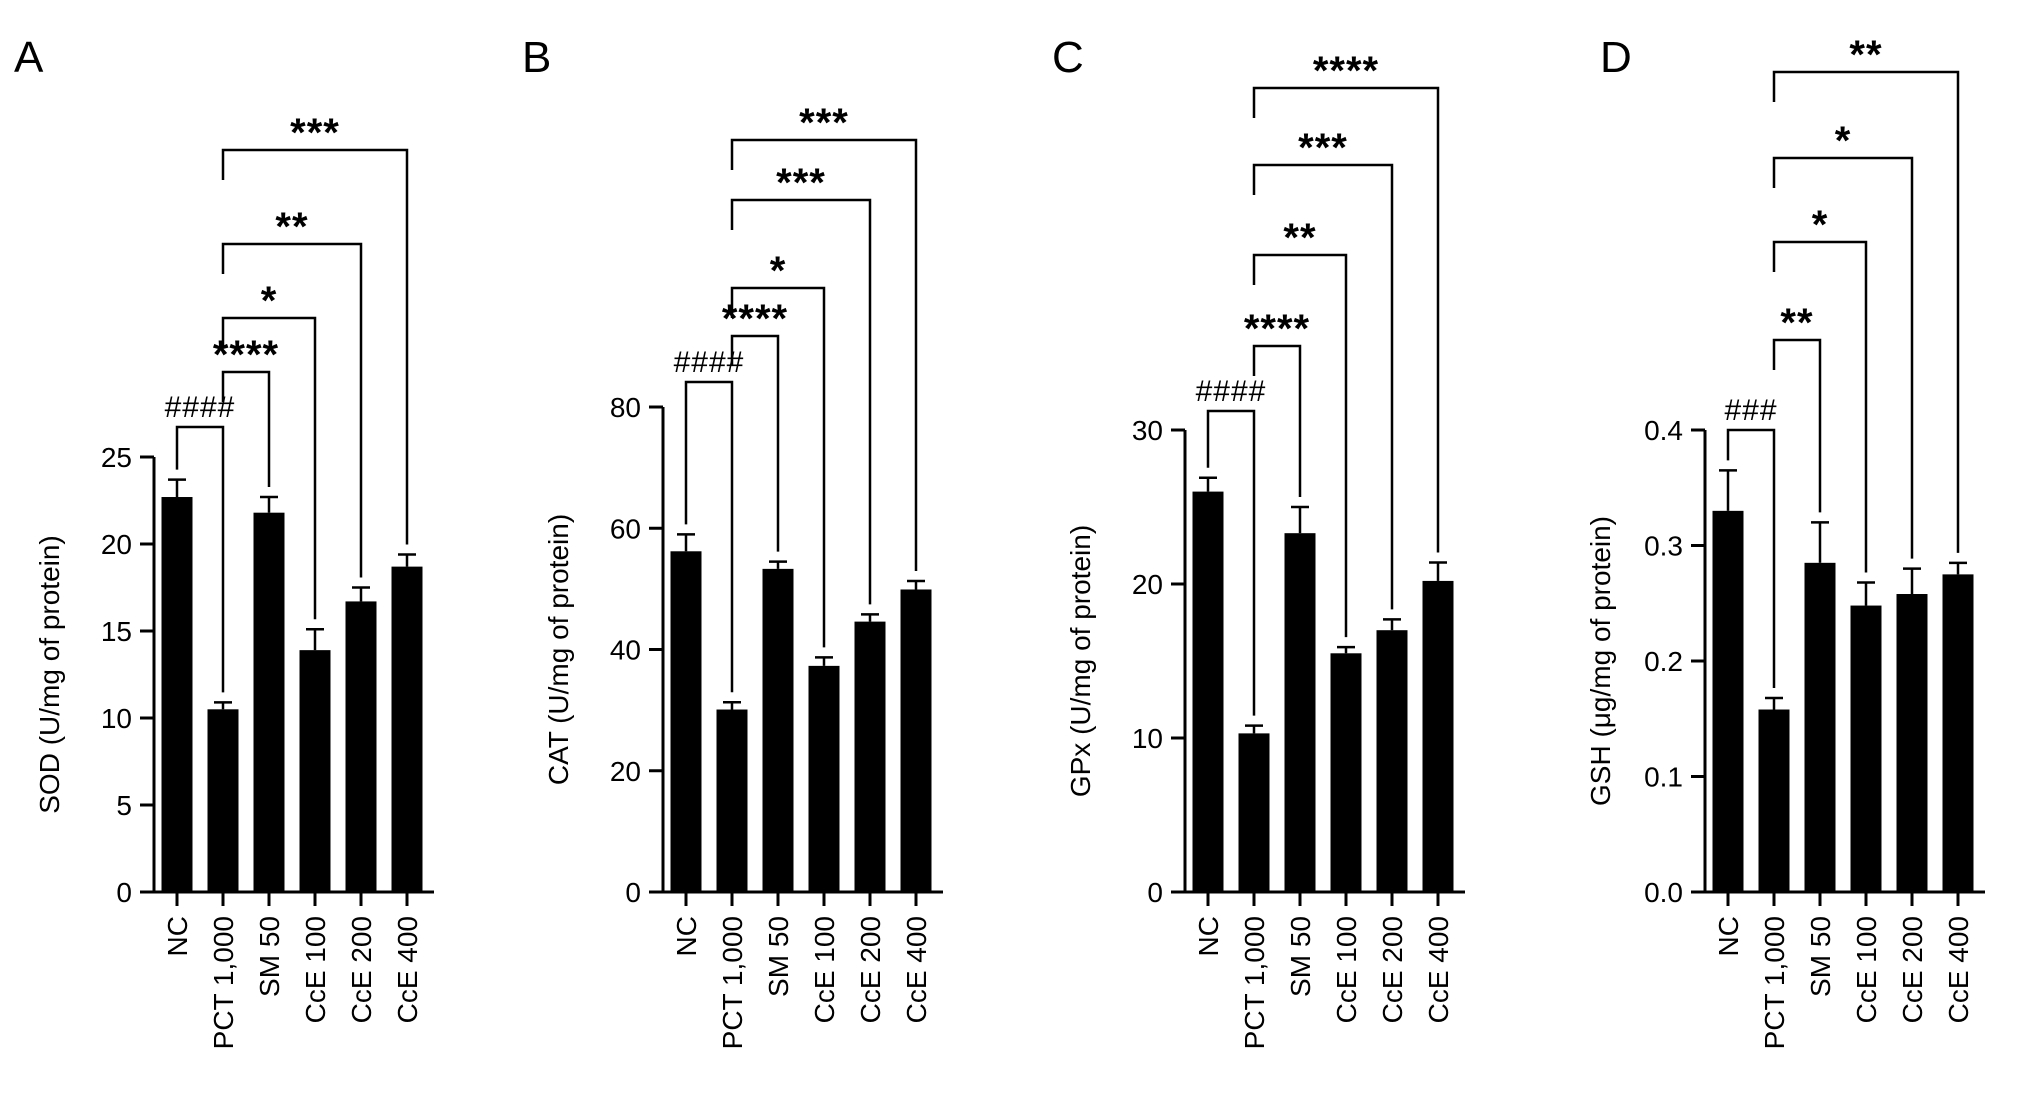 This screenshot has width=2032, height=1093. Describe the element at coordinates (1068, 57) in the screenshot. I see `panel-label: C` at that location.